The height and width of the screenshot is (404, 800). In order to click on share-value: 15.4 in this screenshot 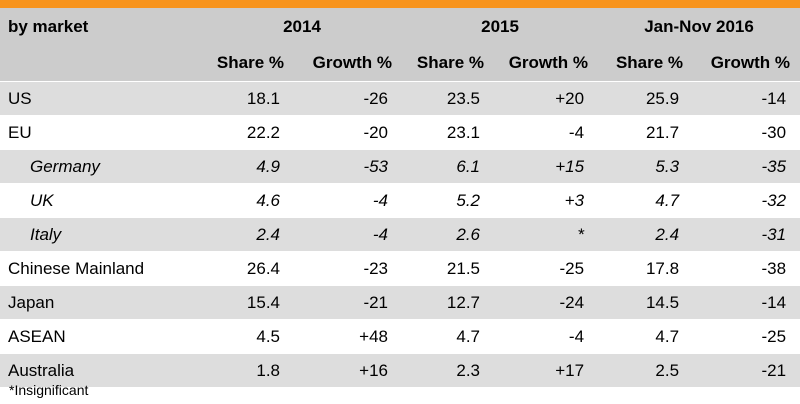, I will do `click(248, 302)`.